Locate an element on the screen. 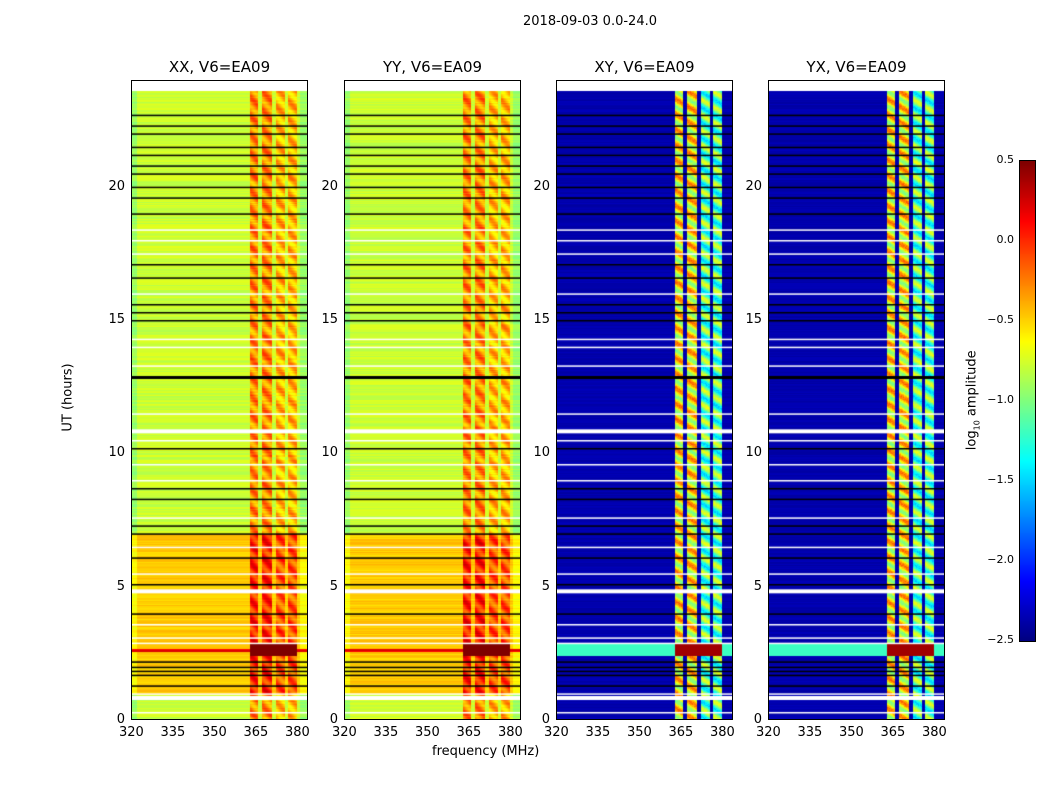  panel-title: XX, V6=EA09 is located at coordinates (219, 67).